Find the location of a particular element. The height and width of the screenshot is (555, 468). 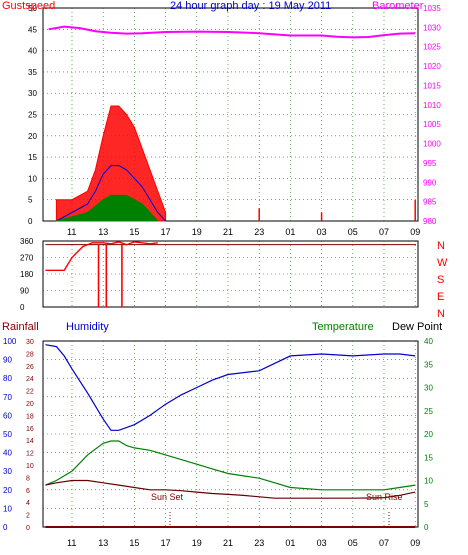

barometer-tick-label: 995 is located at coordinates (430, 163).